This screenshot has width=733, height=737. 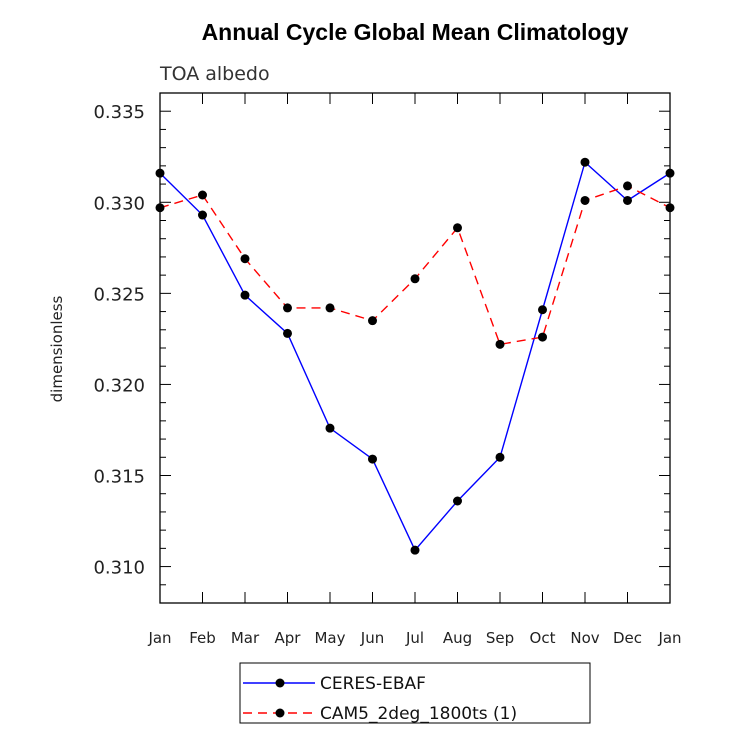 I want to click on y-tick-label: 0.330, so click(x=119, y=203).